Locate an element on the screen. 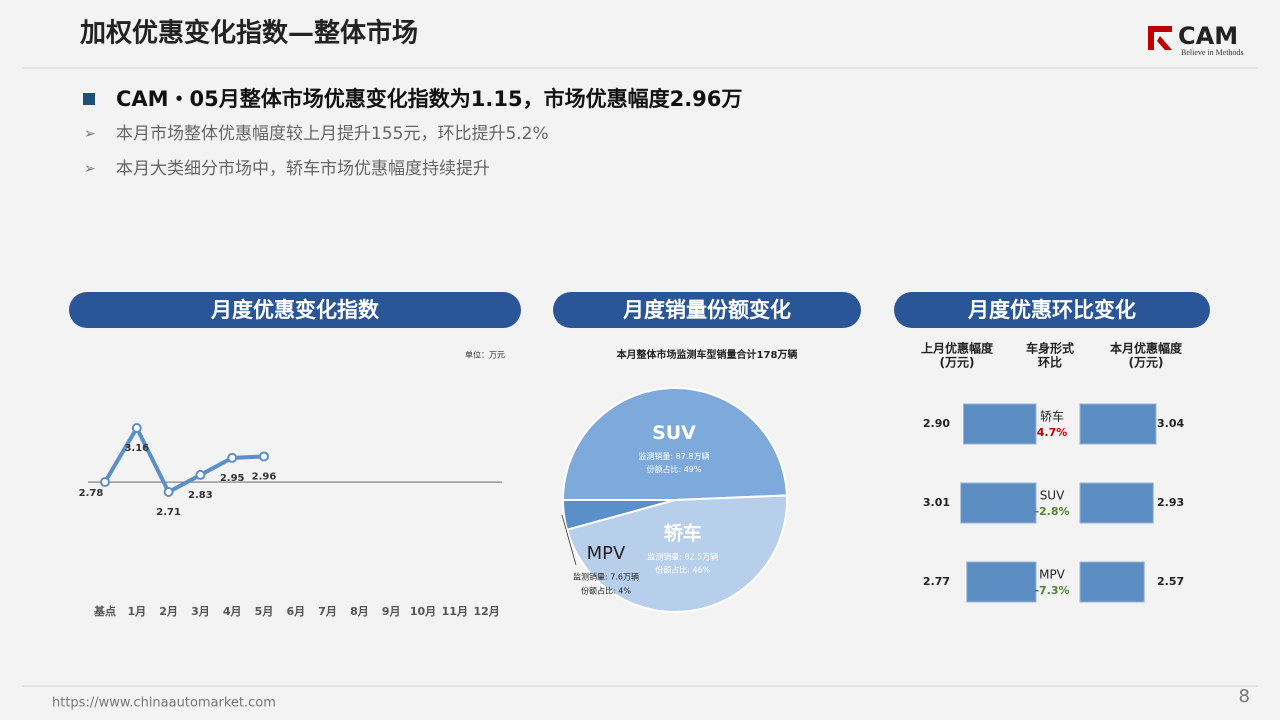 The image size is (1280, 720). panel-title: 月度优惠环比变化 is located at coordinates (1051, 310).